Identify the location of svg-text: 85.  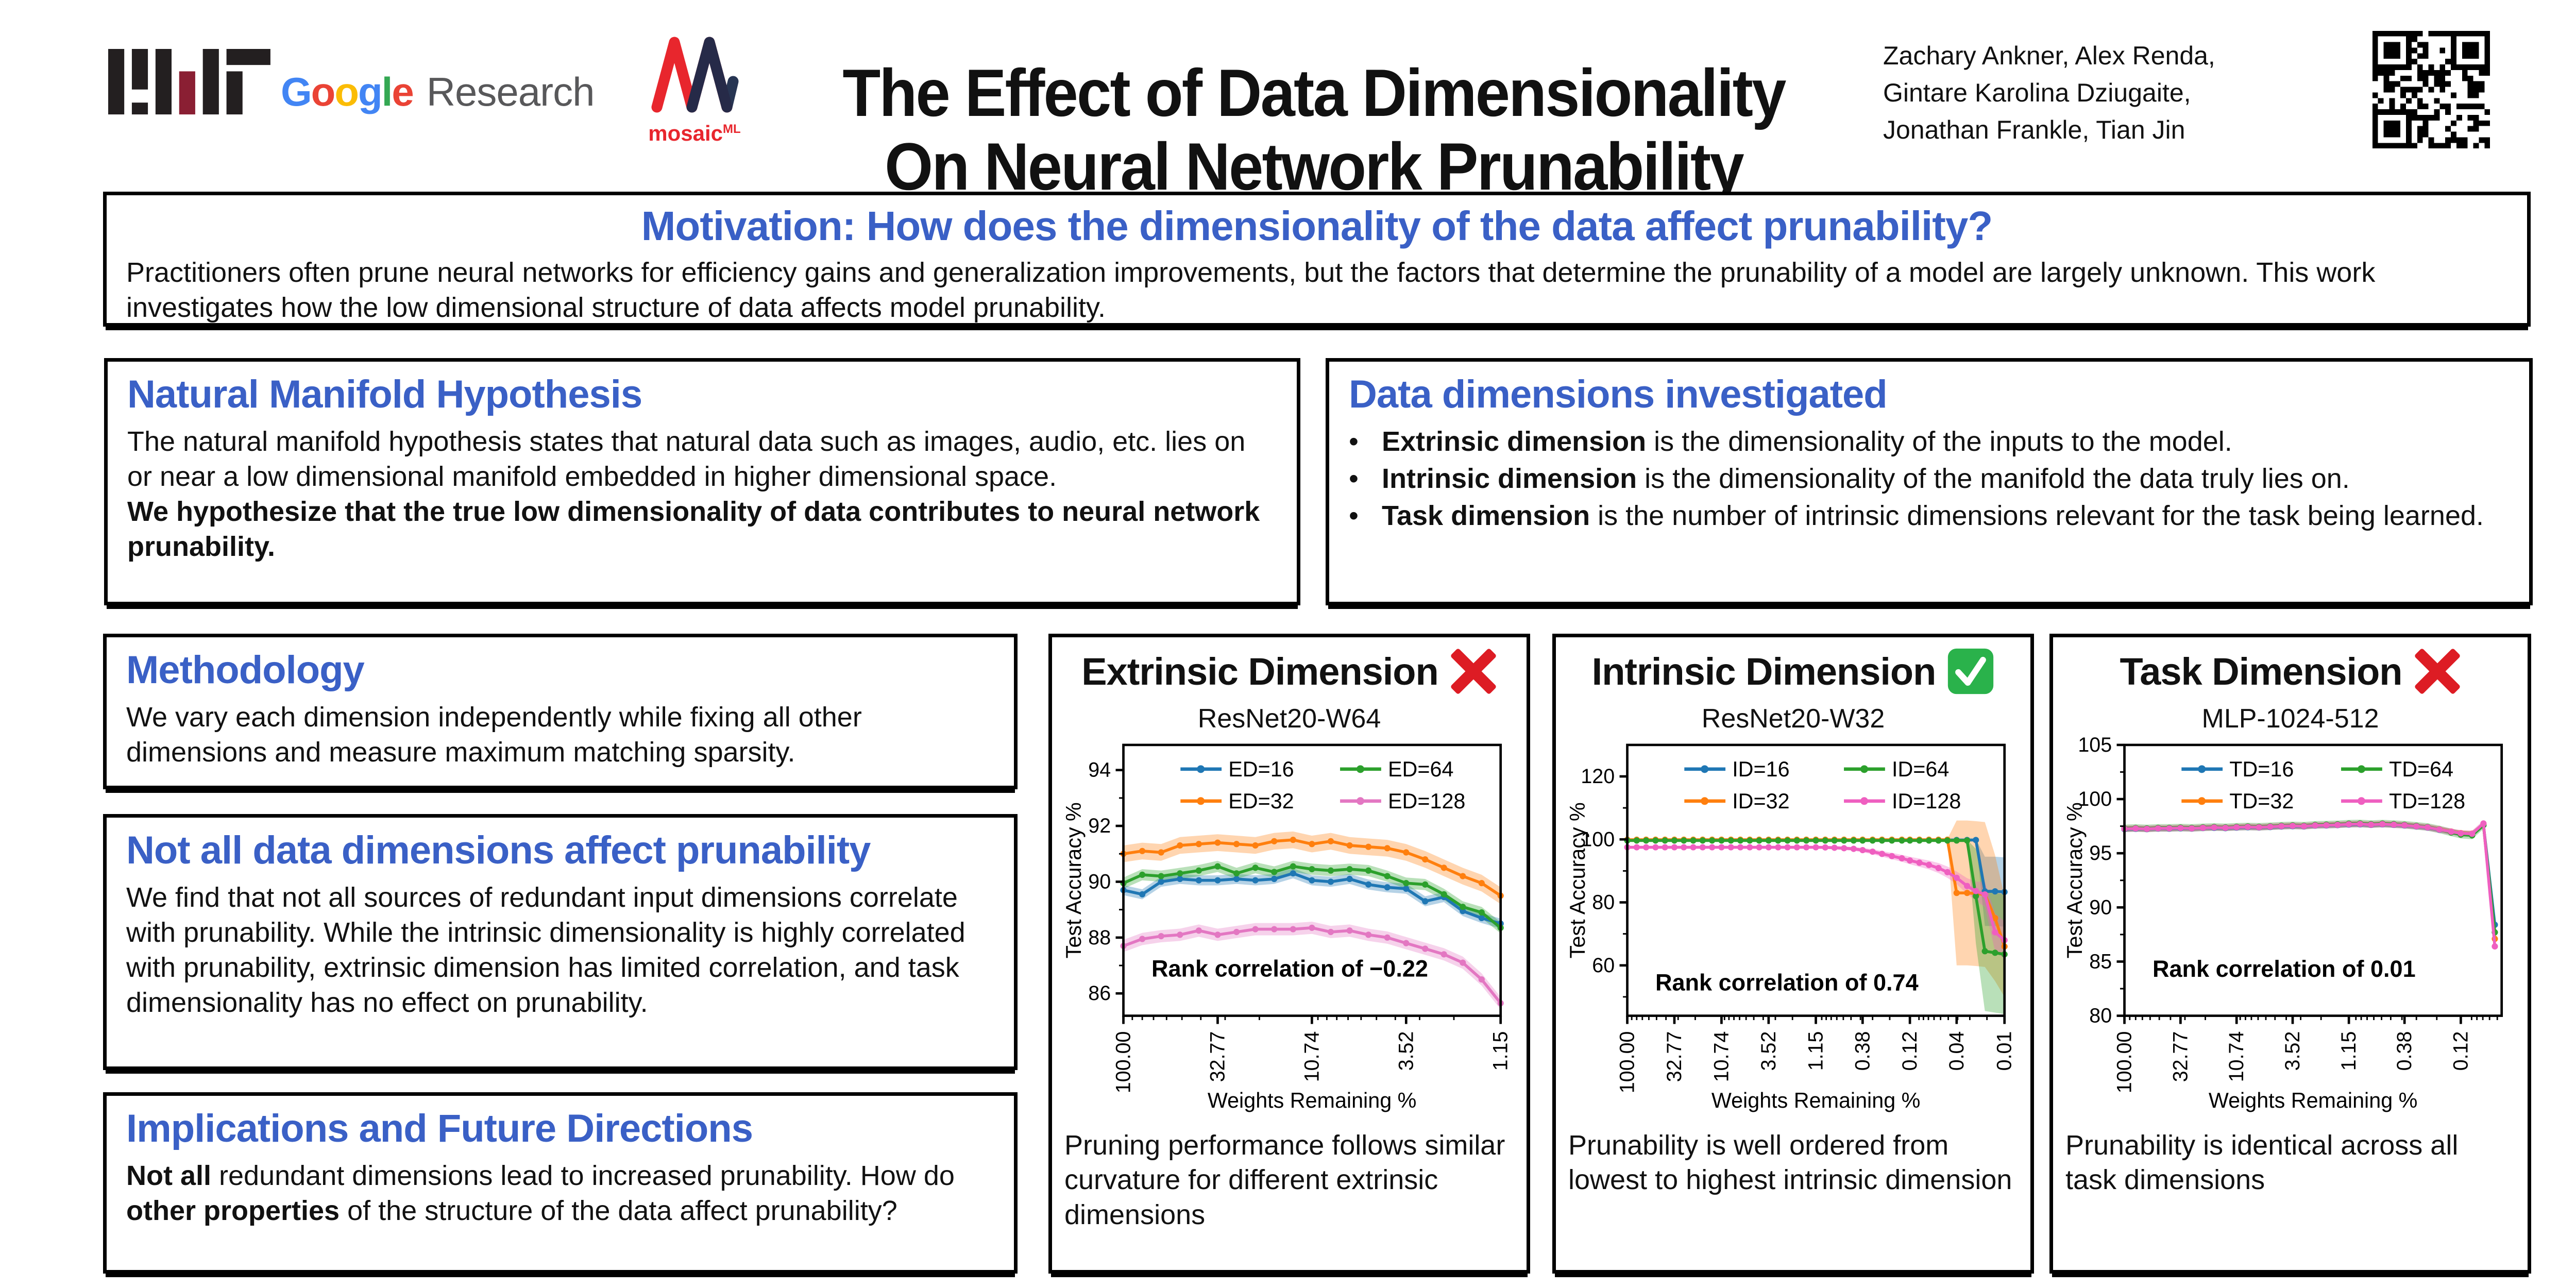
(2100, 961).